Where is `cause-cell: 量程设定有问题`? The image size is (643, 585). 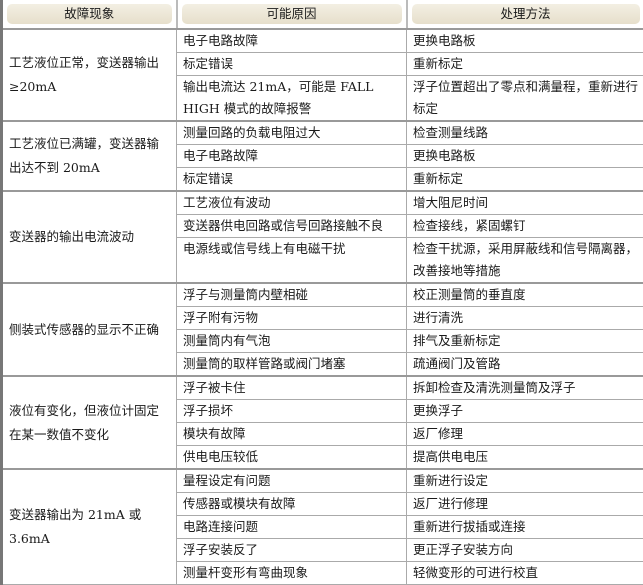
cause-cell: 量程设定有问题 is located at coordinates (292, 481).